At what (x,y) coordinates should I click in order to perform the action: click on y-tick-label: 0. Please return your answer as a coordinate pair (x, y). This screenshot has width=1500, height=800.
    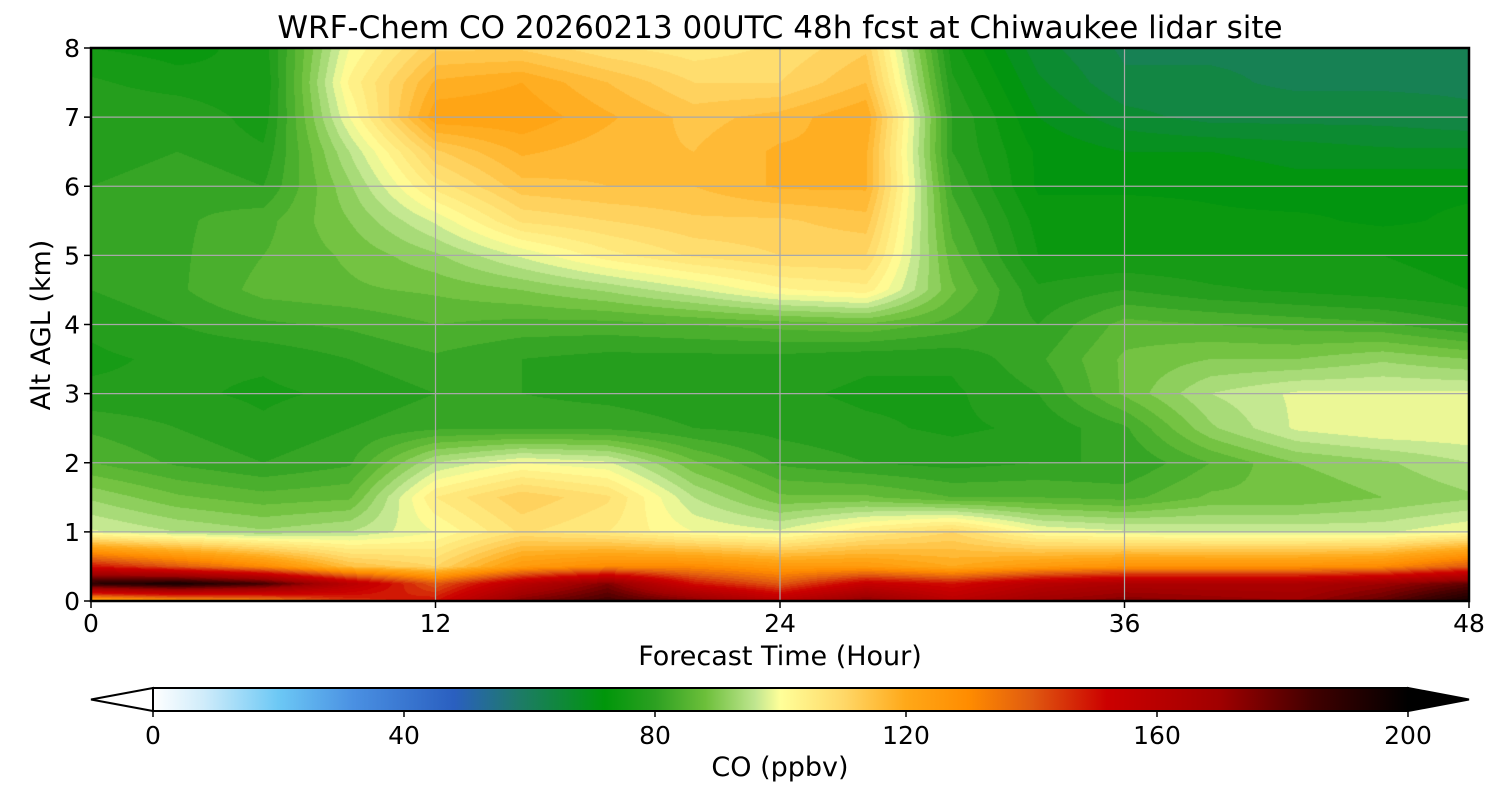
    Looking at the image, I should click on (72, 601).